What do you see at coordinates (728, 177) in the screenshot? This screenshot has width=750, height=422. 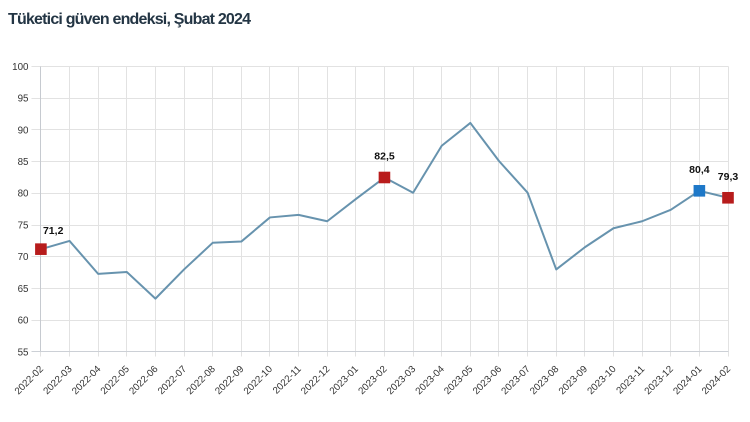 I see `svg-text: 79,3` at bounding box center [728, 177].